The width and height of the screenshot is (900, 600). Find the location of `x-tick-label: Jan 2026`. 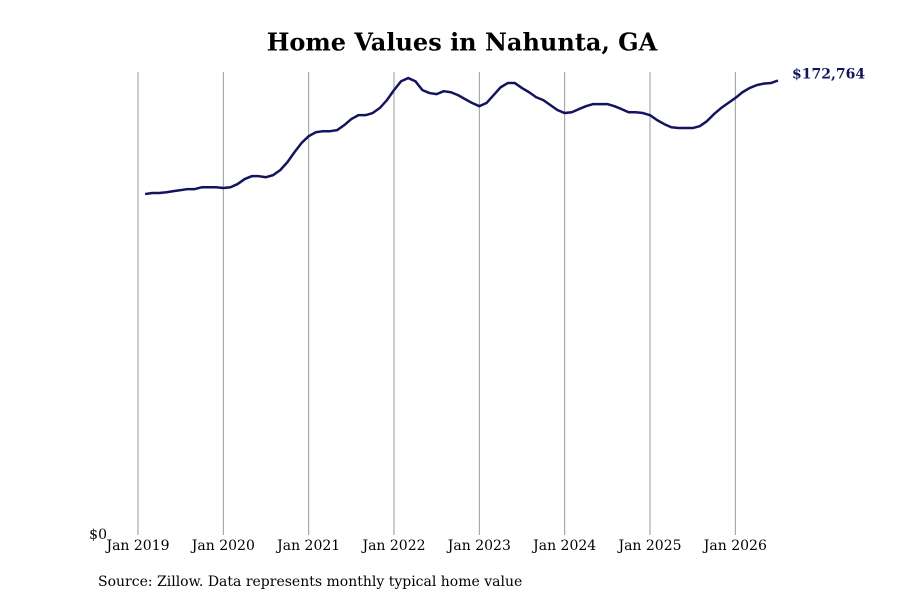

x-tick-label: Jan 2026 is located at coordinates (734, 546).